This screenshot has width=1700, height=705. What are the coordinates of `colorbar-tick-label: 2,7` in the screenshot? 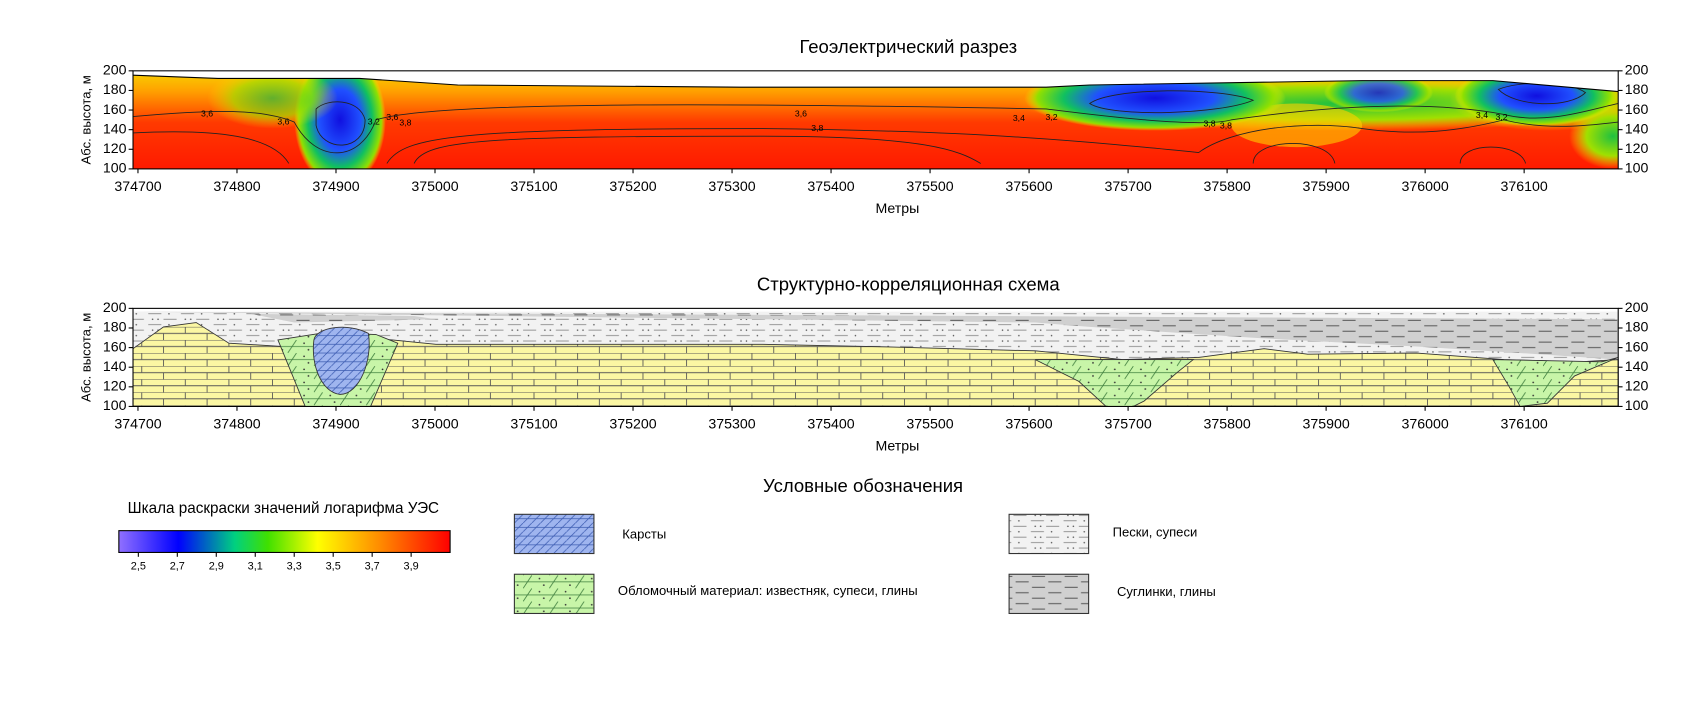 It's located at (177, 566).